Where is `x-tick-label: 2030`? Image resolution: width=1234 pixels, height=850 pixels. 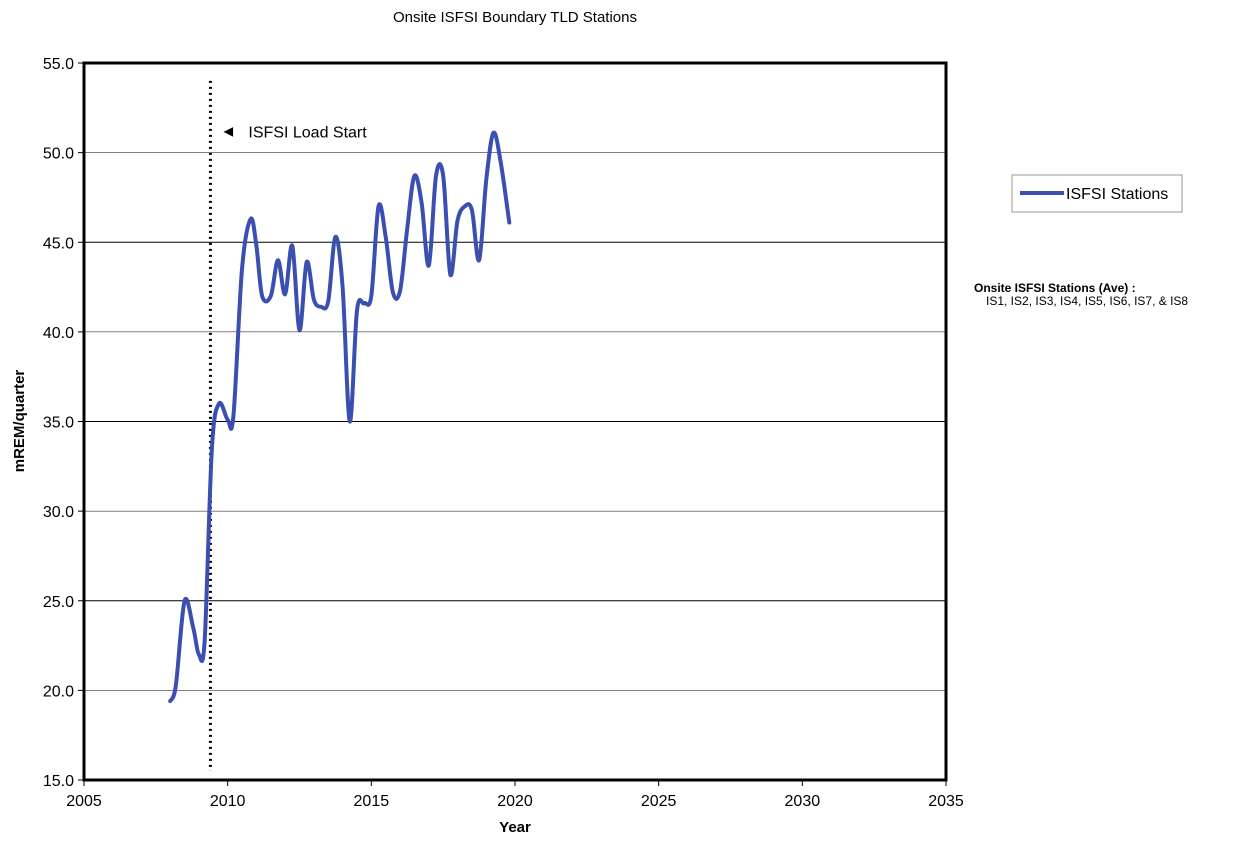 x-tick-label: 2030 is located at coordinates (803, 801).